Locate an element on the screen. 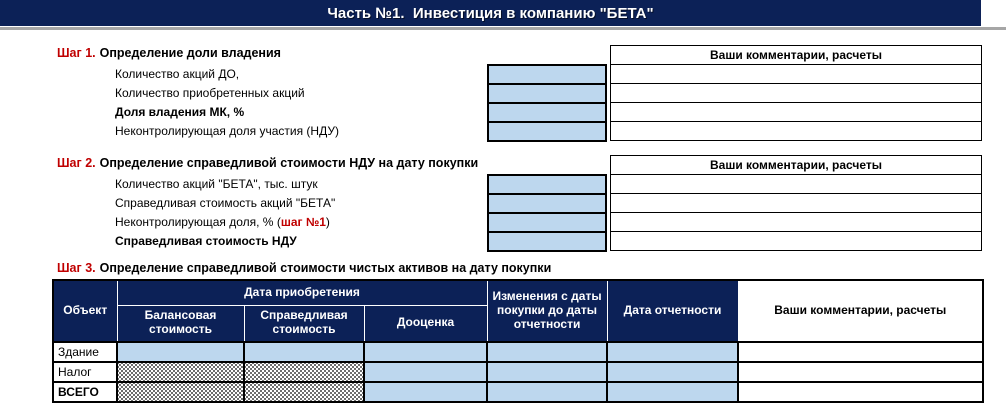 The image size is (1006, 414). cell-total-changes is located at coordinates (547, 392).